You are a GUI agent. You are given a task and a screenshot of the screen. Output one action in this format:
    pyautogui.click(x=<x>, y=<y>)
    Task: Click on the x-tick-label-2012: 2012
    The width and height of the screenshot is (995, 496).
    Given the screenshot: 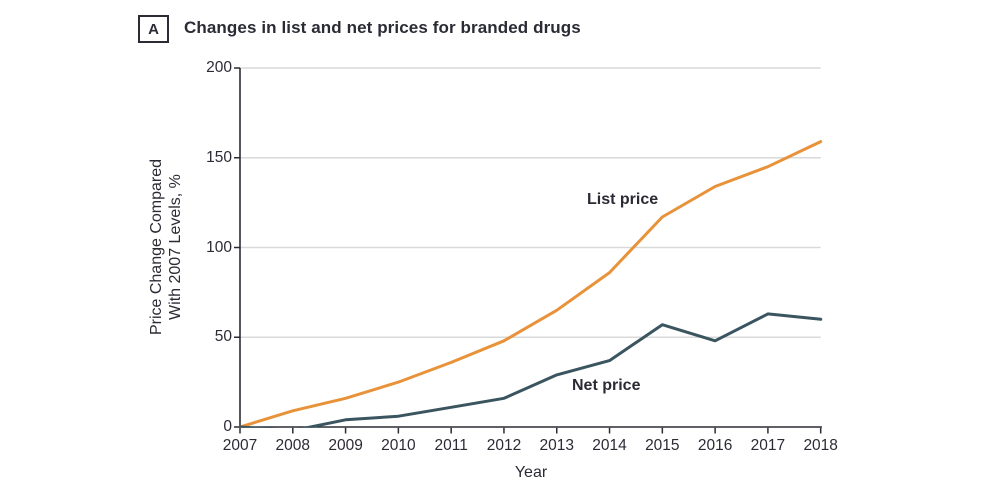 What is the action you would take?
    pyautogui.click(x=504, y=445)
    